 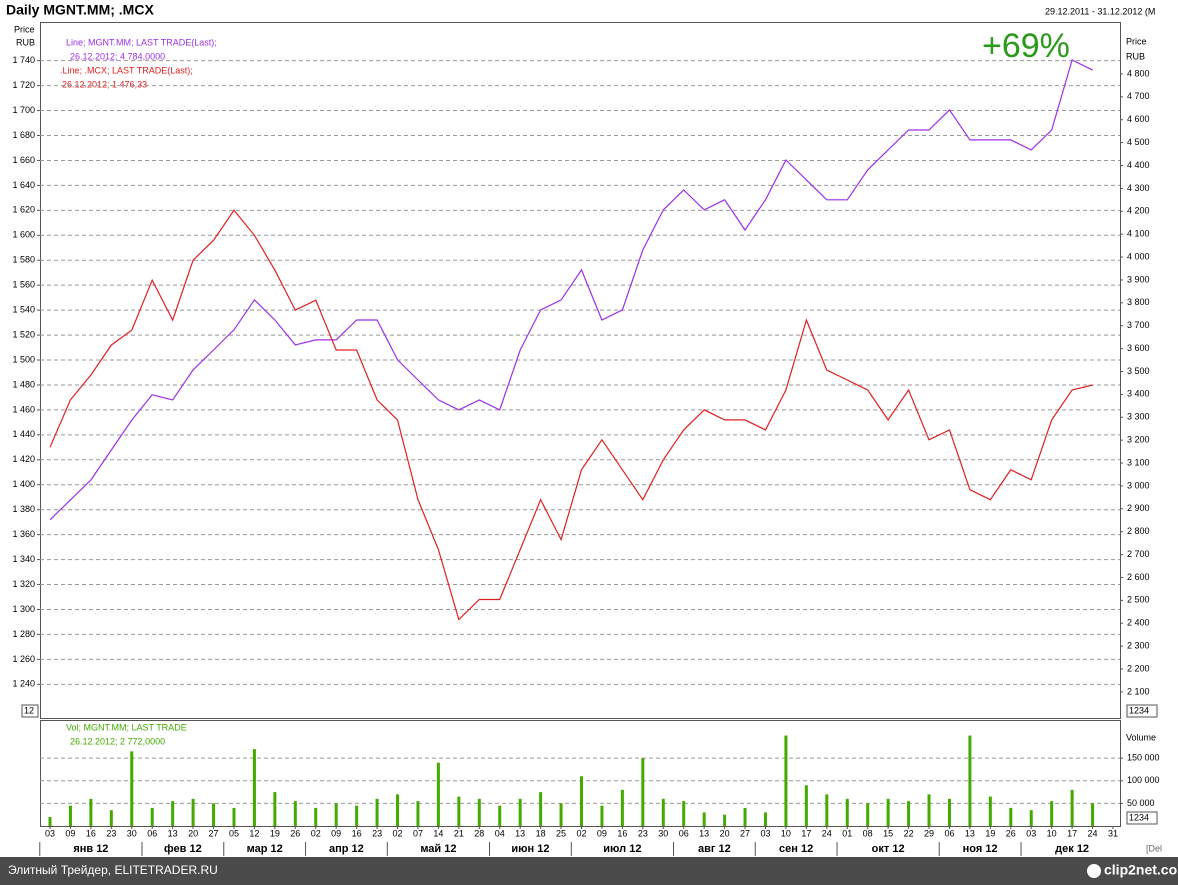 What do you see at coordinates (23, 210) in the screenshot?
I see `y-tick-label: 1 620` at bounding box center [23, 210].